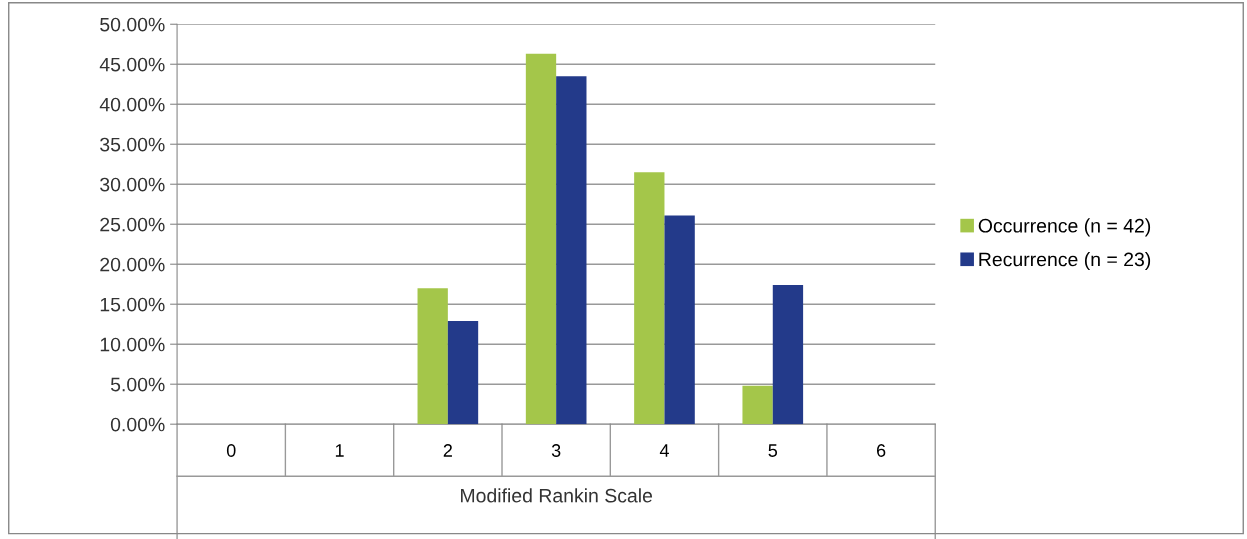 This screenshot has height=539, width=1247. Describe the element at coordinates (881, 450) in the screenshot. I see `x-tick-label: 6` at that location.